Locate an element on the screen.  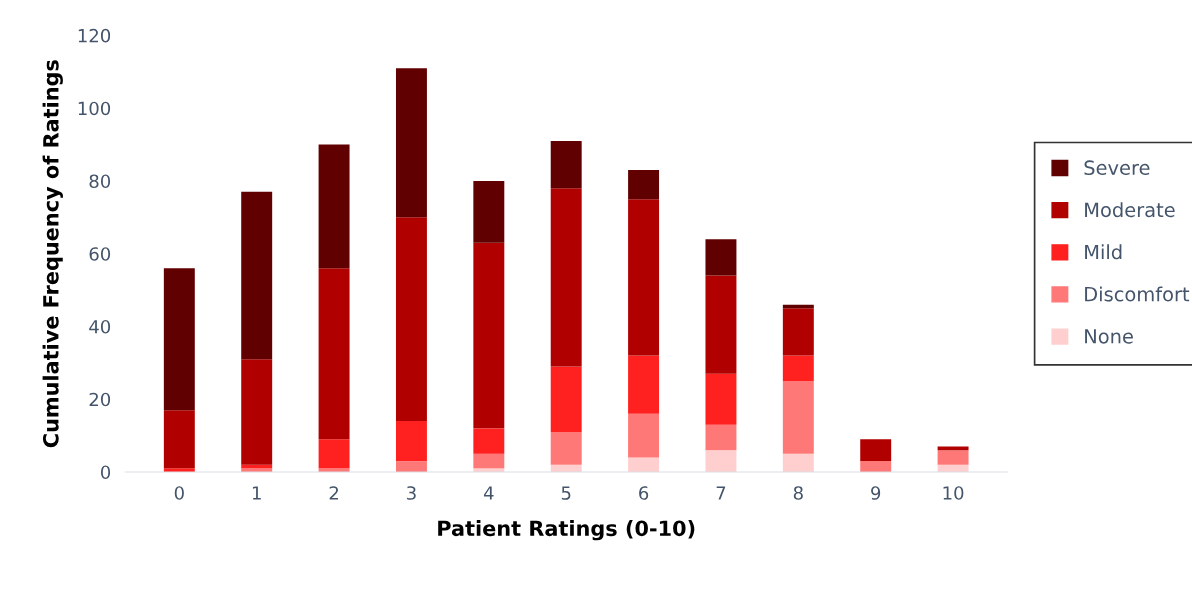
y-tick-label: 0 is located at coordinates (105, 472).